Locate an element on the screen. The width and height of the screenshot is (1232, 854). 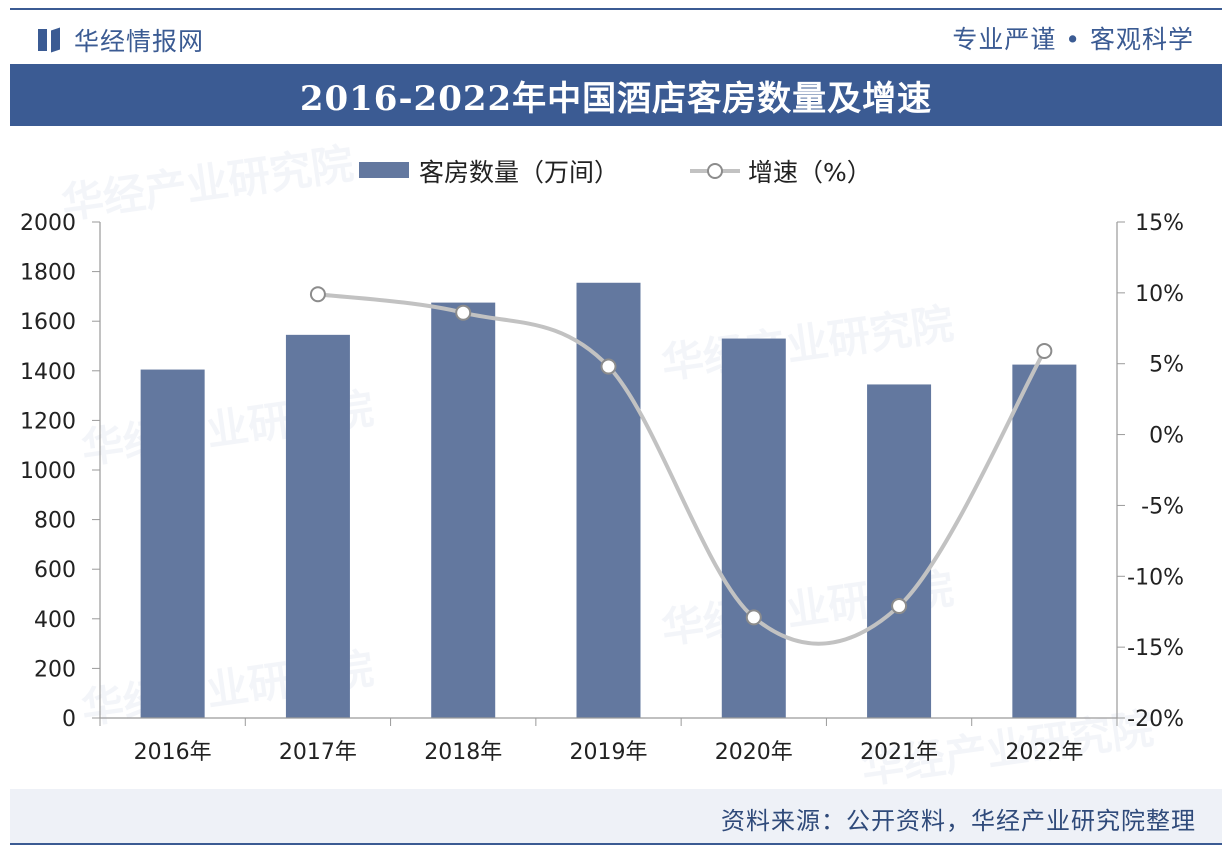
slogan: 专业严谨 • 客观科学 is located at coordinates (1073, 39).